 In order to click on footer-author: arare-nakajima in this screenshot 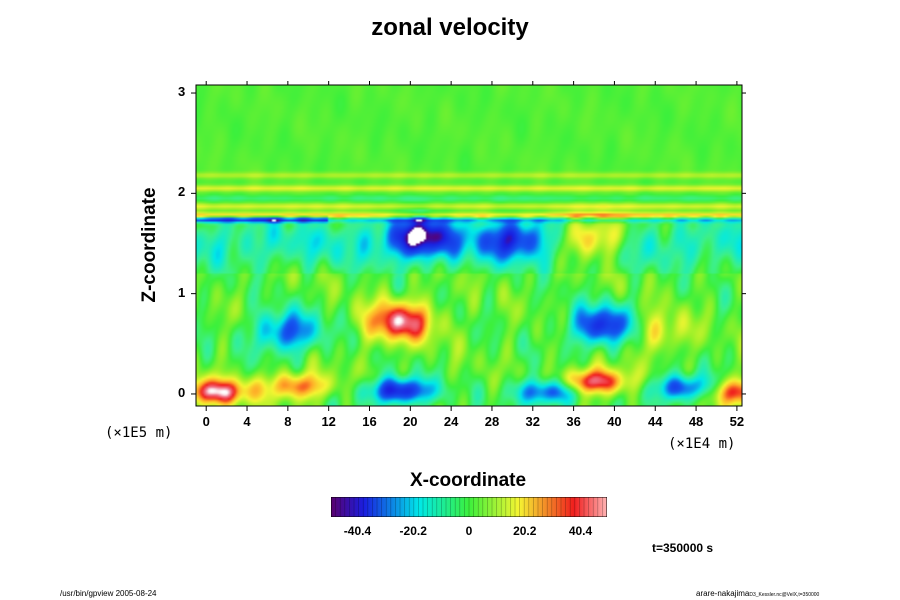, I will do `click(723, 593)`.